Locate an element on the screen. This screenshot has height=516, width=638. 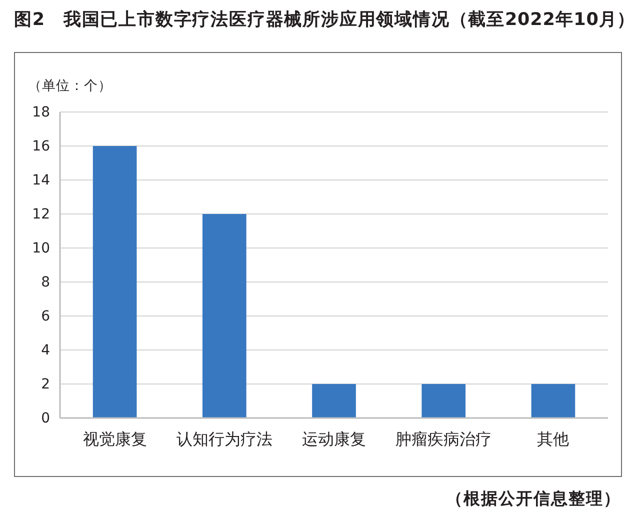
text: （根据公开信息整理） is located at coordinates (533, 498).